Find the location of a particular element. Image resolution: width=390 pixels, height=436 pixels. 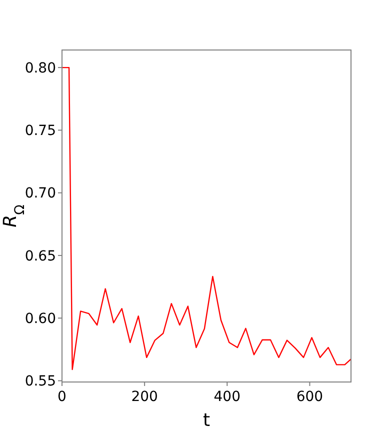

x-axis-title: t is located at coordinates (206, 420).